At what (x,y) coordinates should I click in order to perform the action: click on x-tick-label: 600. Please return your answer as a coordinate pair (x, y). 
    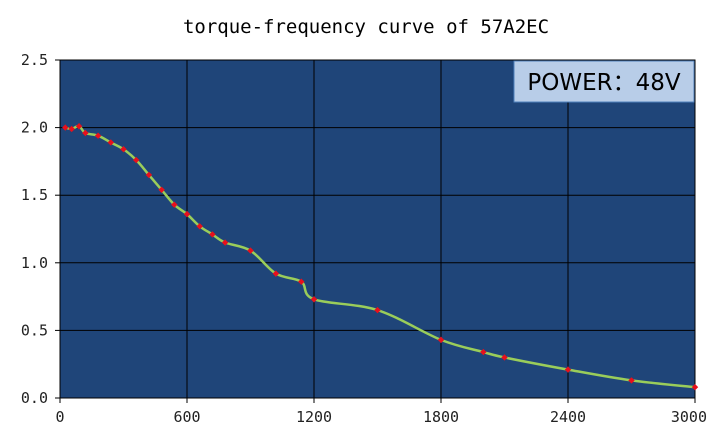
    Looking at the image, I should click on (186, 417).